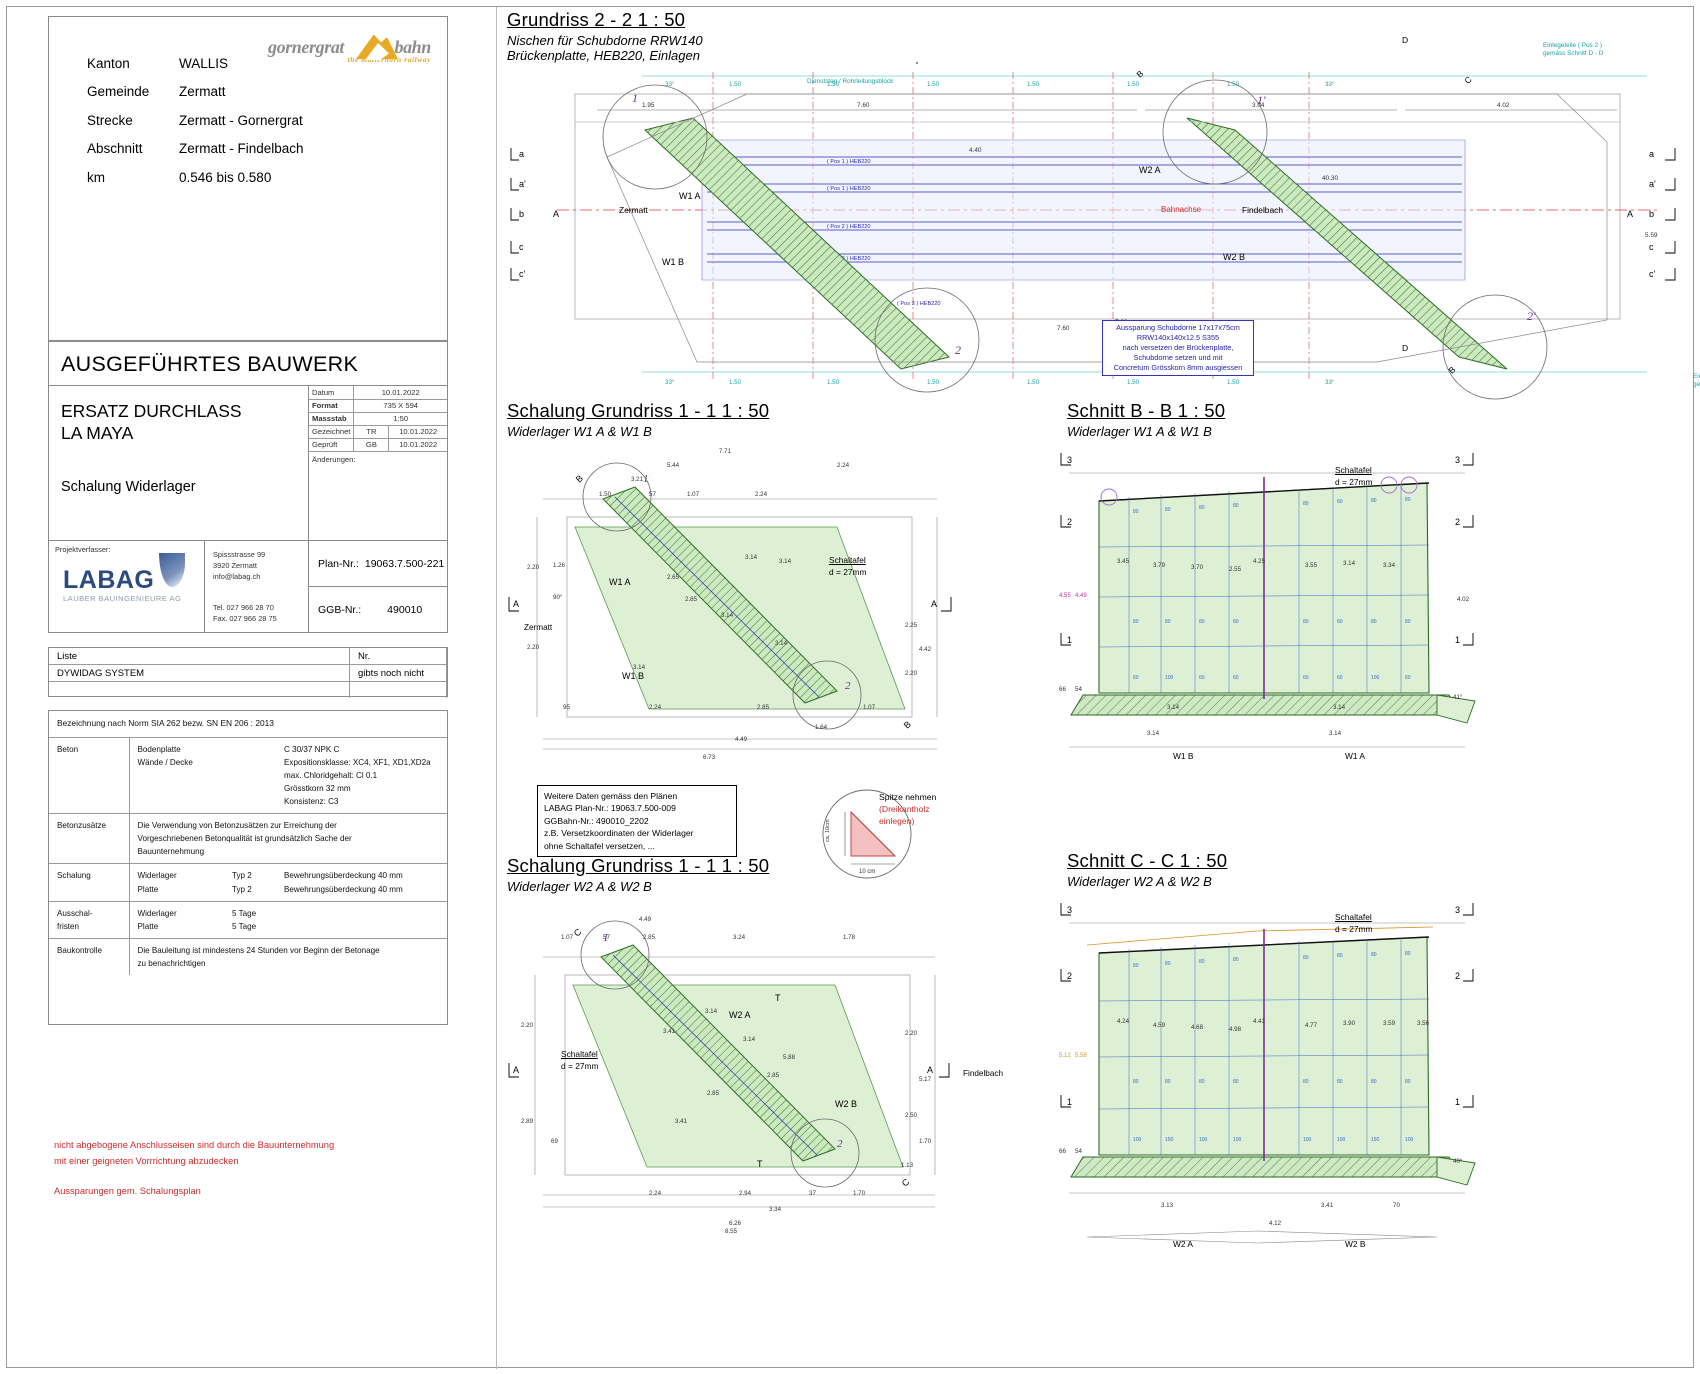 The width and height of the screenshot is (1700, 1374). Describe the element at coordinates (1355, 756) in the screenshot. I see `svg-text: W1 A` at that location.